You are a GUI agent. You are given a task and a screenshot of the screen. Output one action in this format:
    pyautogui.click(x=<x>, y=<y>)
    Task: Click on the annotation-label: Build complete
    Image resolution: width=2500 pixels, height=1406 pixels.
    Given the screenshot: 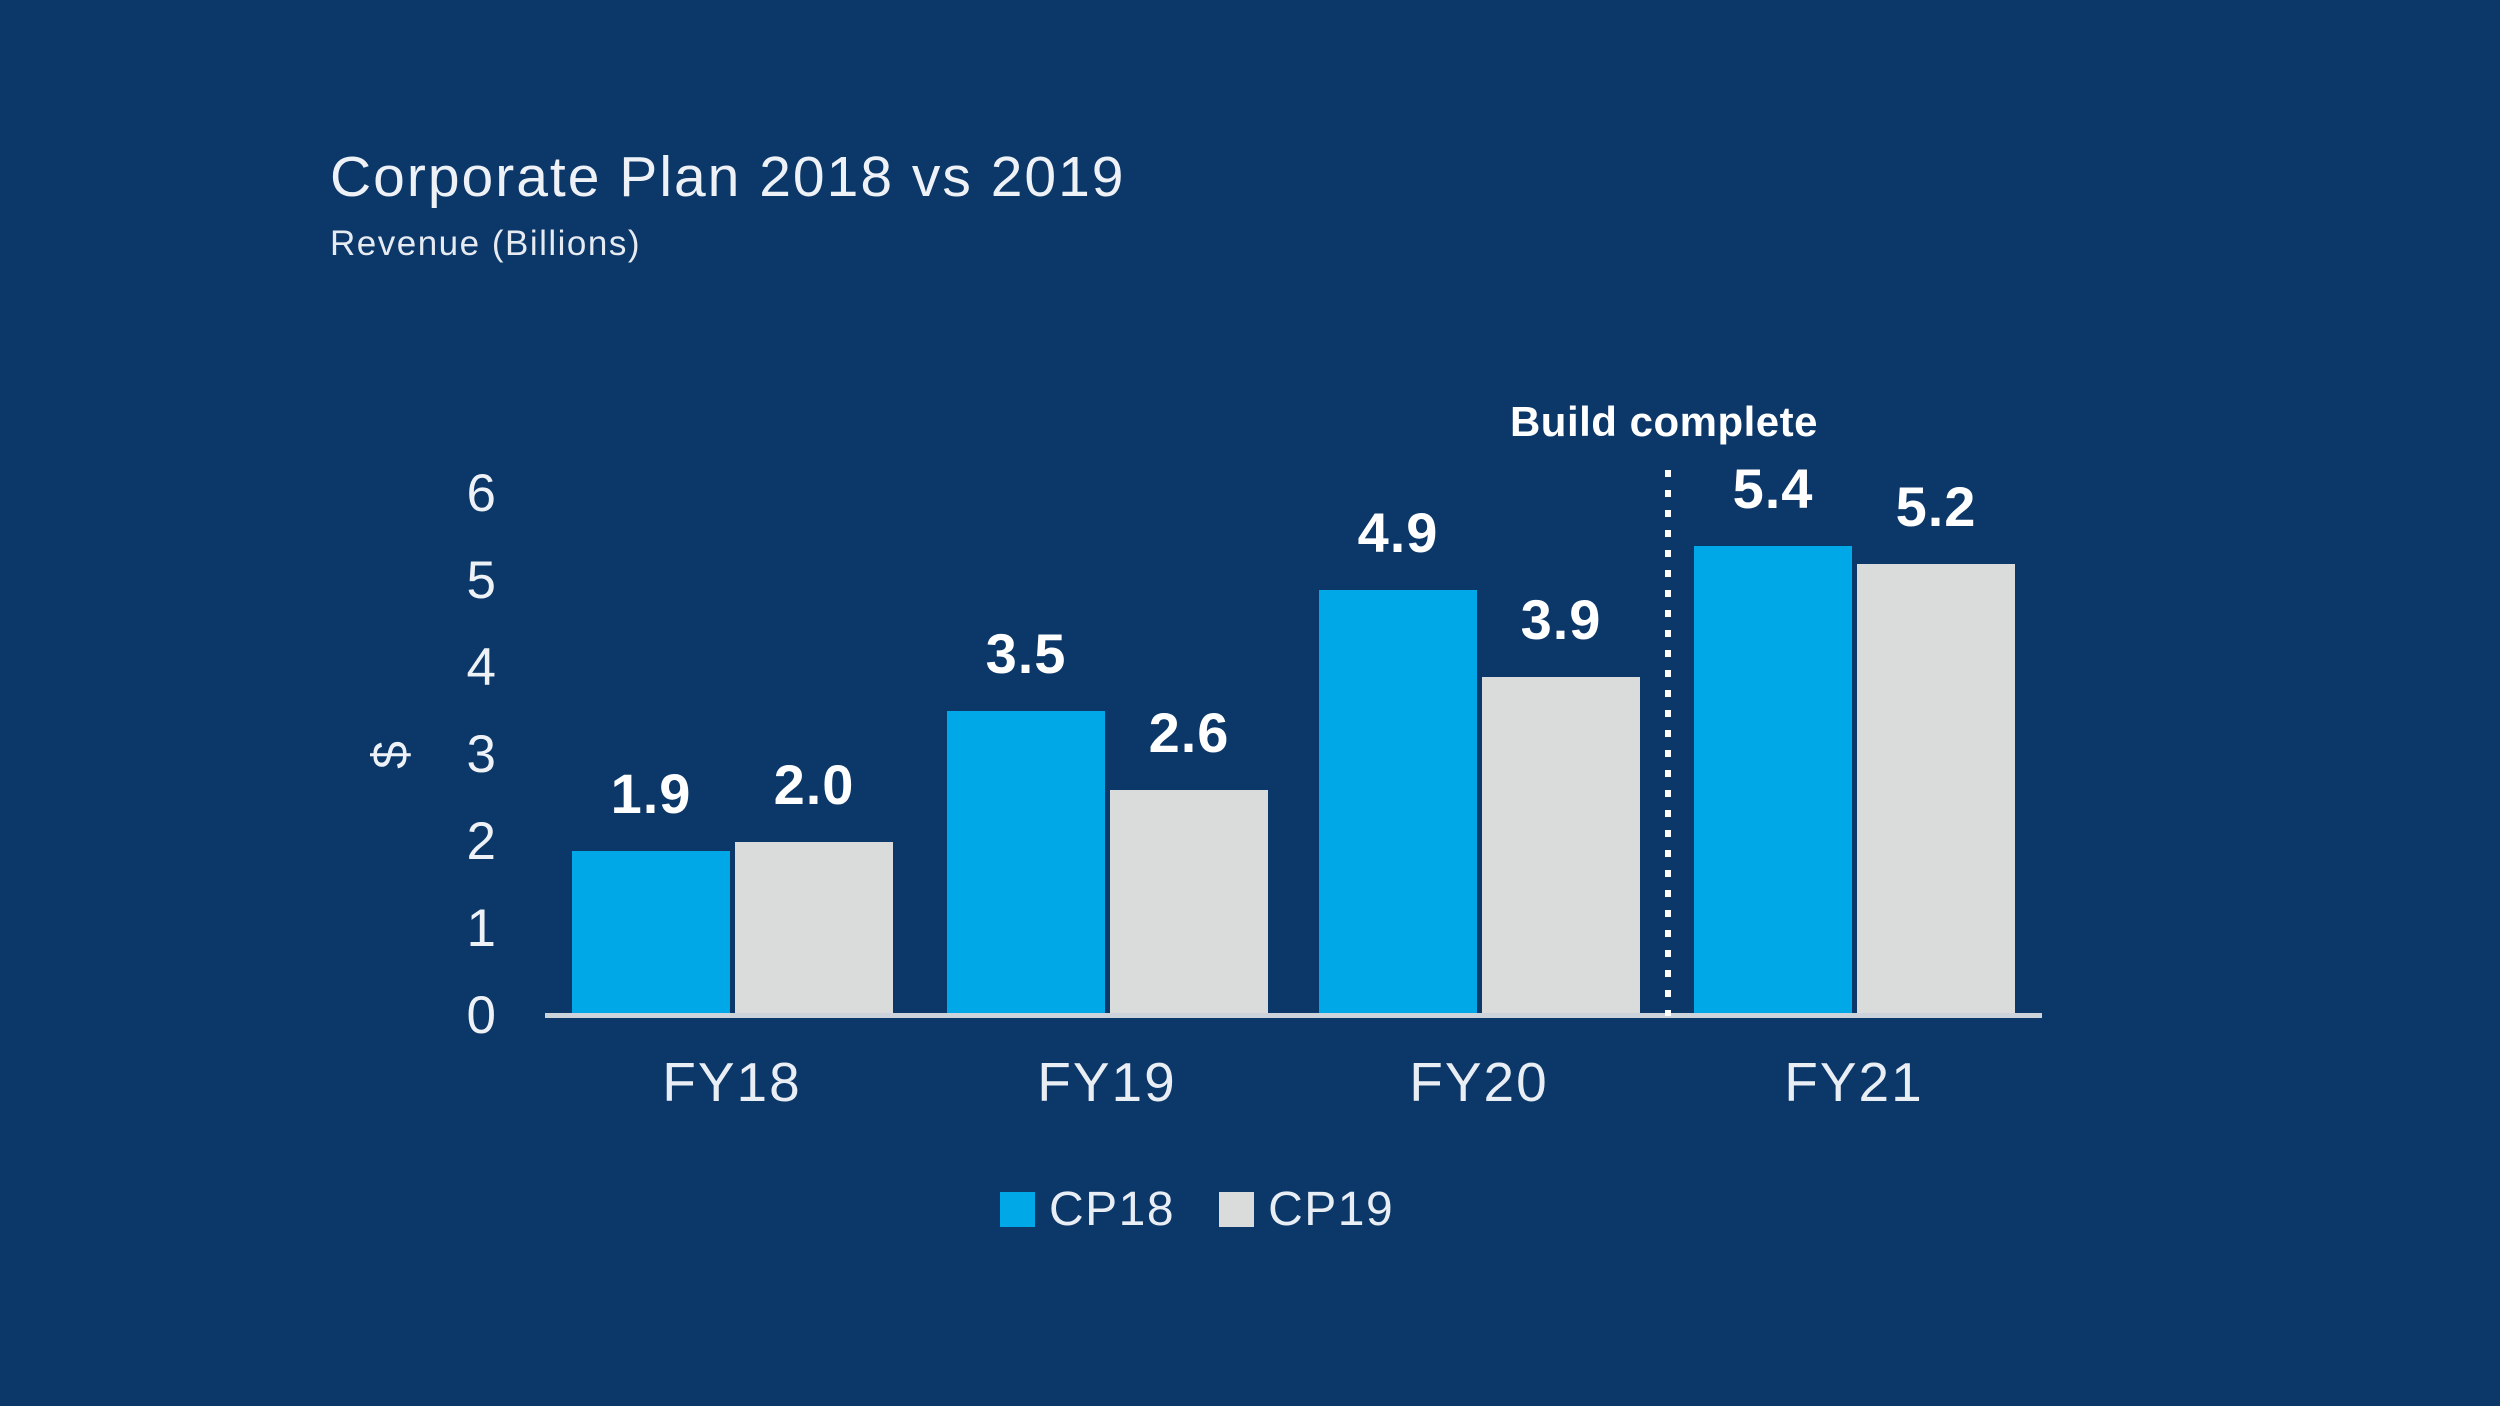 What is the action you would take?
    pyautogui.click(x=1664, y=421)
    